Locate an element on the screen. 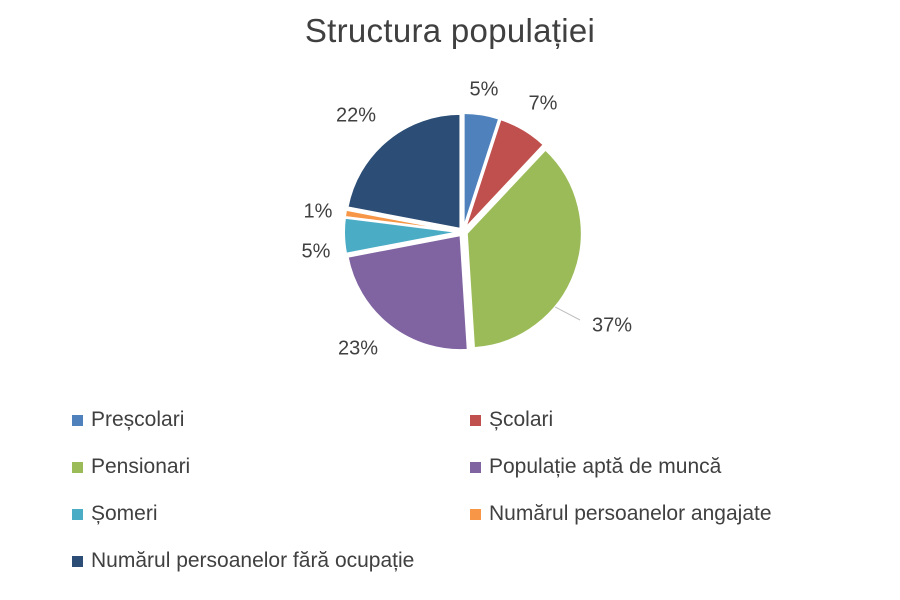 This screenshot has width=900, height=600. legend-label: Numărul persoanelor angajate is located at coordinates (630, 513).